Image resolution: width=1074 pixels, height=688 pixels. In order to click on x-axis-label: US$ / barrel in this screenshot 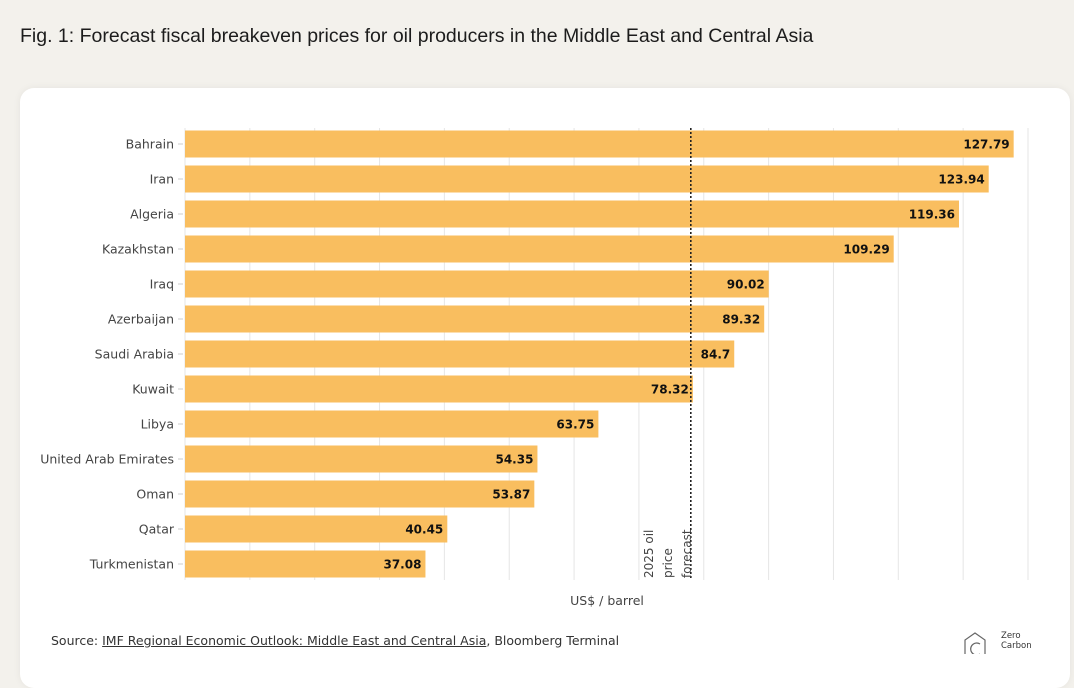, I will do `click(607, 600)`.